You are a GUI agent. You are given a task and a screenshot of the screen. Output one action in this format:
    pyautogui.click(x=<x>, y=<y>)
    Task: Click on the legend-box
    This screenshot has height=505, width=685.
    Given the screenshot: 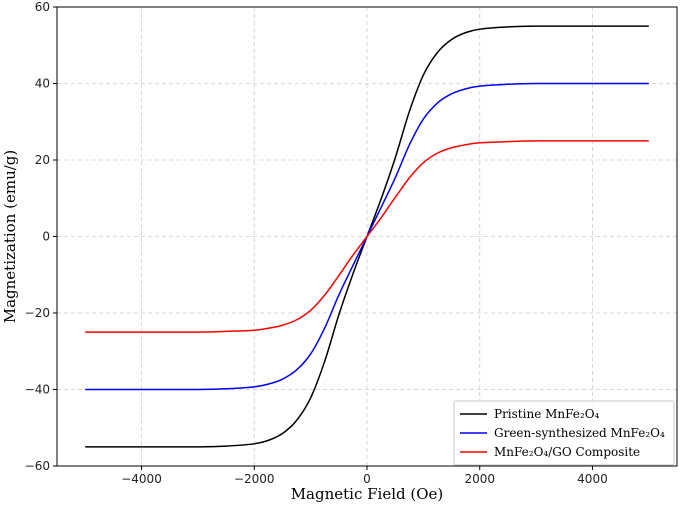 What is the action you would take?
    pyautogui.click(x=564, y=433)
    